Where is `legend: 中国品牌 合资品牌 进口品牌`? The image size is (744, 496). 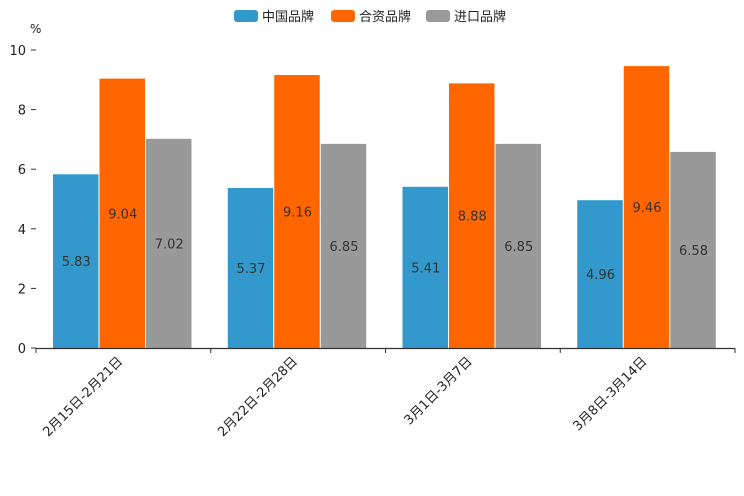
legend: 中国品牌 合资品牌 进口品牌 is located at coordinates (370, 17).